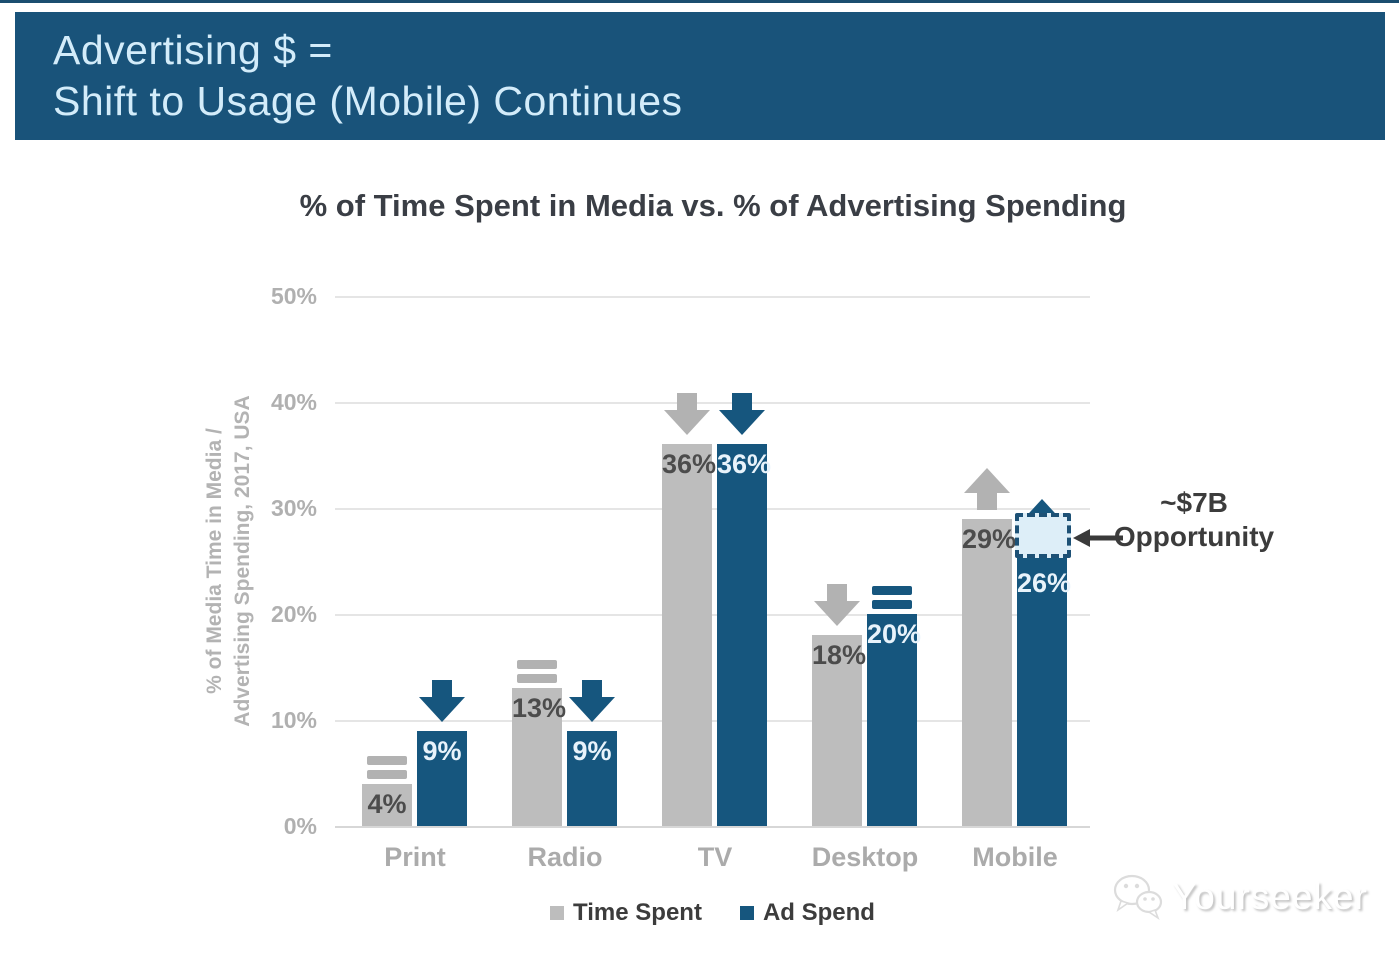 The height and width of the screenshot is (960, 1399). What do you see at coordinates (293, 614) in the screenshot?
I see `y-tick-label-20: 20%` at bounding box center [293, 614].